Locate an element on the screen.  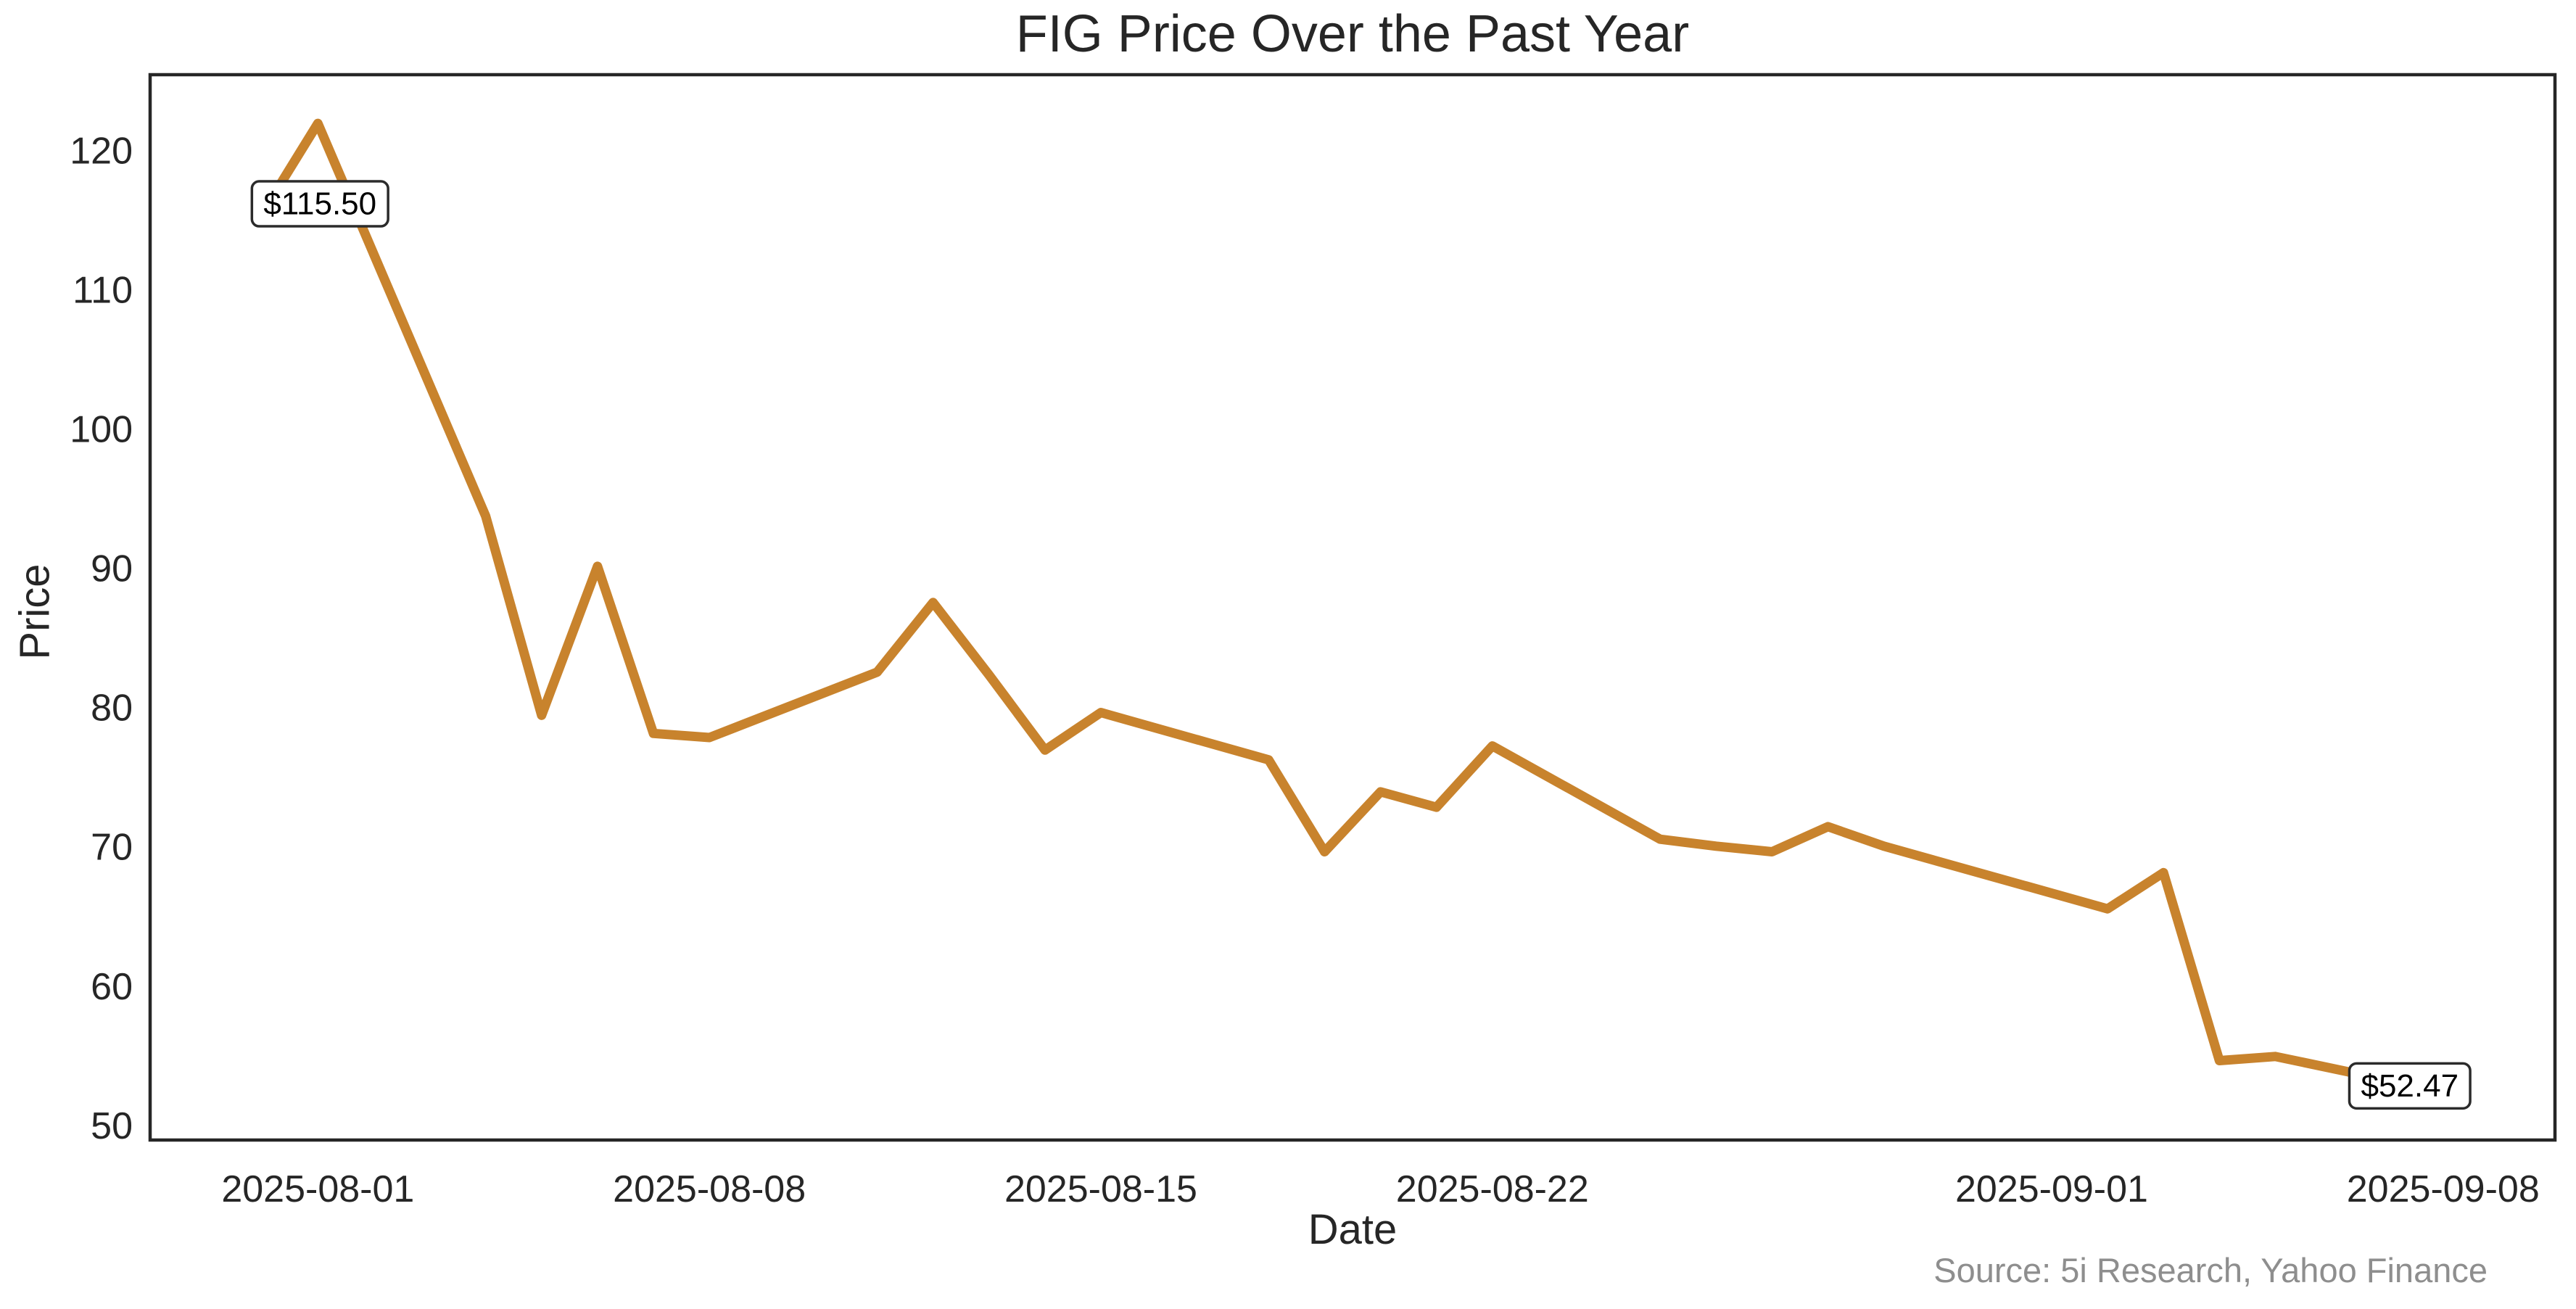
x-tick-label: 2025-09-01 is located at coordinates (2051, 1189).